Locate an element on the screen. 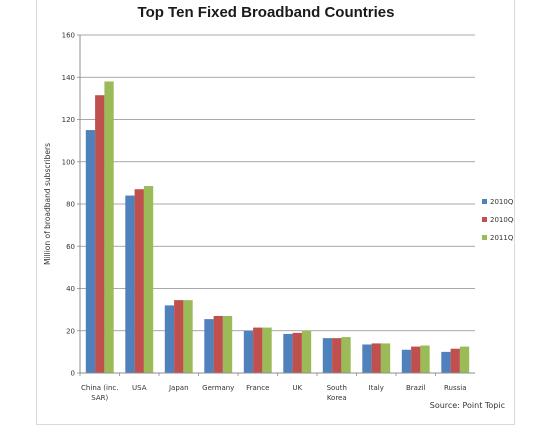 The width and height of the screenshot is (550, 430). x-category-label: China (inc. is located at coordinates (99, 388).